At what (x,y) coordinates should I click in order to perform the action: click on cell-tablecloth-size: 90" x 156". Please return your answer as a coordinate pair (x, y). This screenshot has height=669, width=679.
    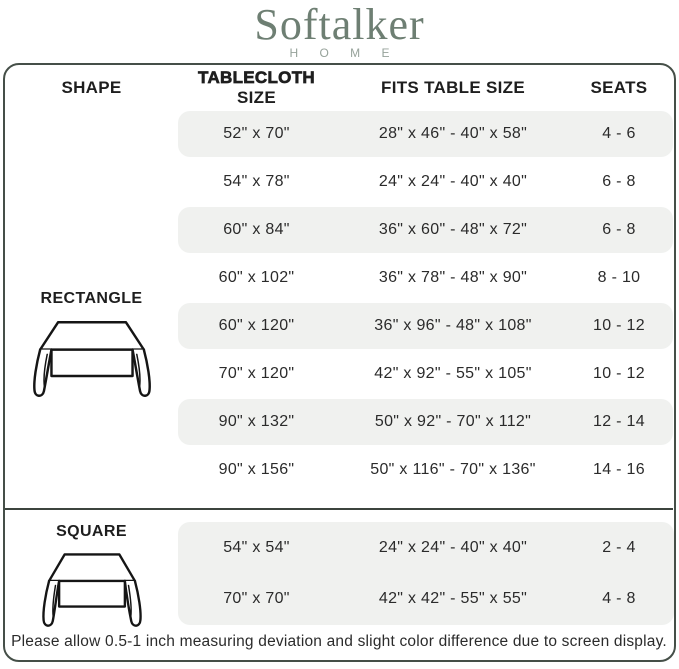
    Looking at the image, I should click on (256, 469).